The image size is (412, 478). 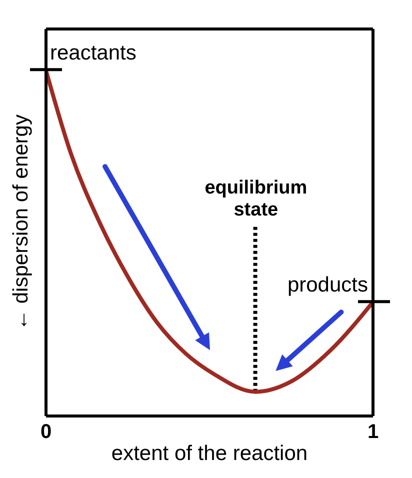 I want to click on x-axis-title: extent of the reaction, so click(x=209, y=453).